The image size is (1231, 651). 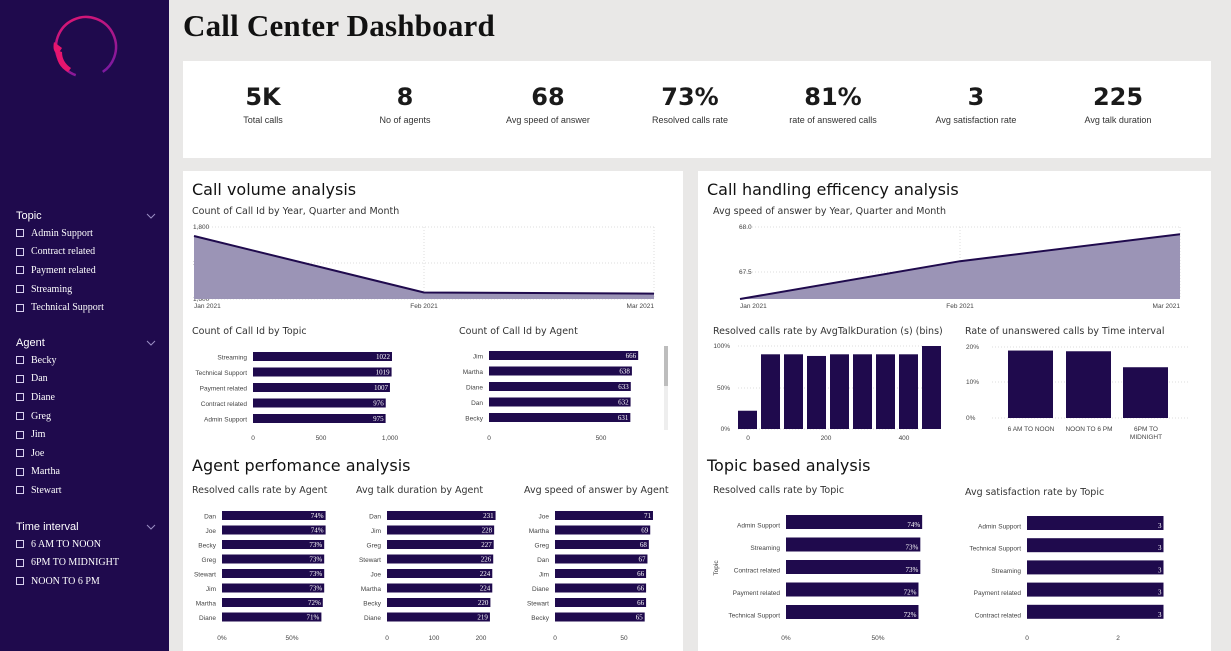 I want to click on chart-title: Avg satisfaction rate by Topic, so click(x=1035, y=492).